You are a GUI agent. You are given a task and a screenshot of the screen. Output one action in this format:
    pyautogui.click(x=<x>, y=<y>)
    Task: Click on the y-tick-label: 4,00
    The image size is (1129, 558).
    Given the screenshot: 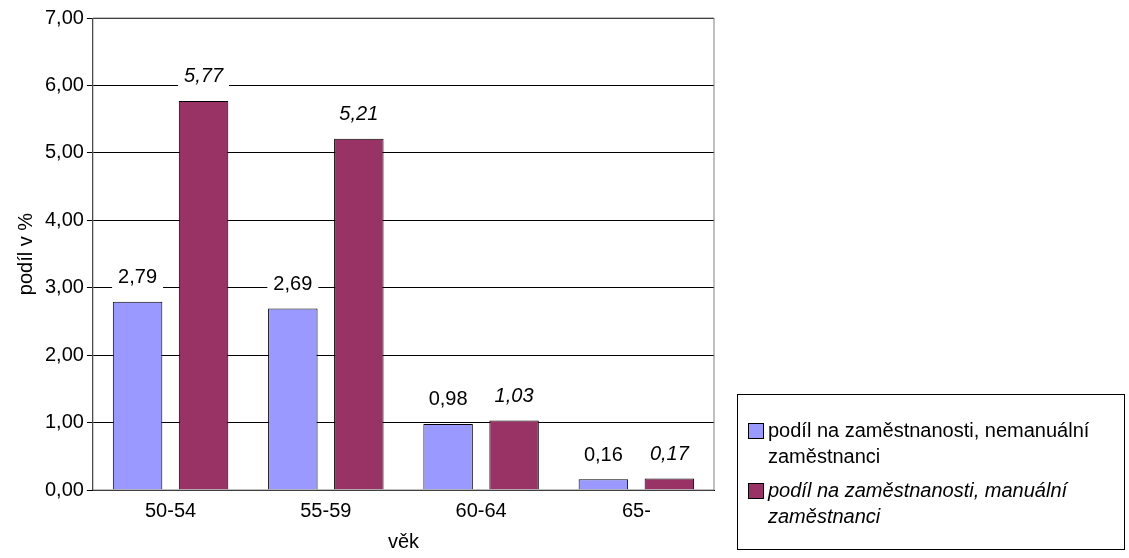 What is the action you would take?
    pyautogui.click(x=64, y=218)
    